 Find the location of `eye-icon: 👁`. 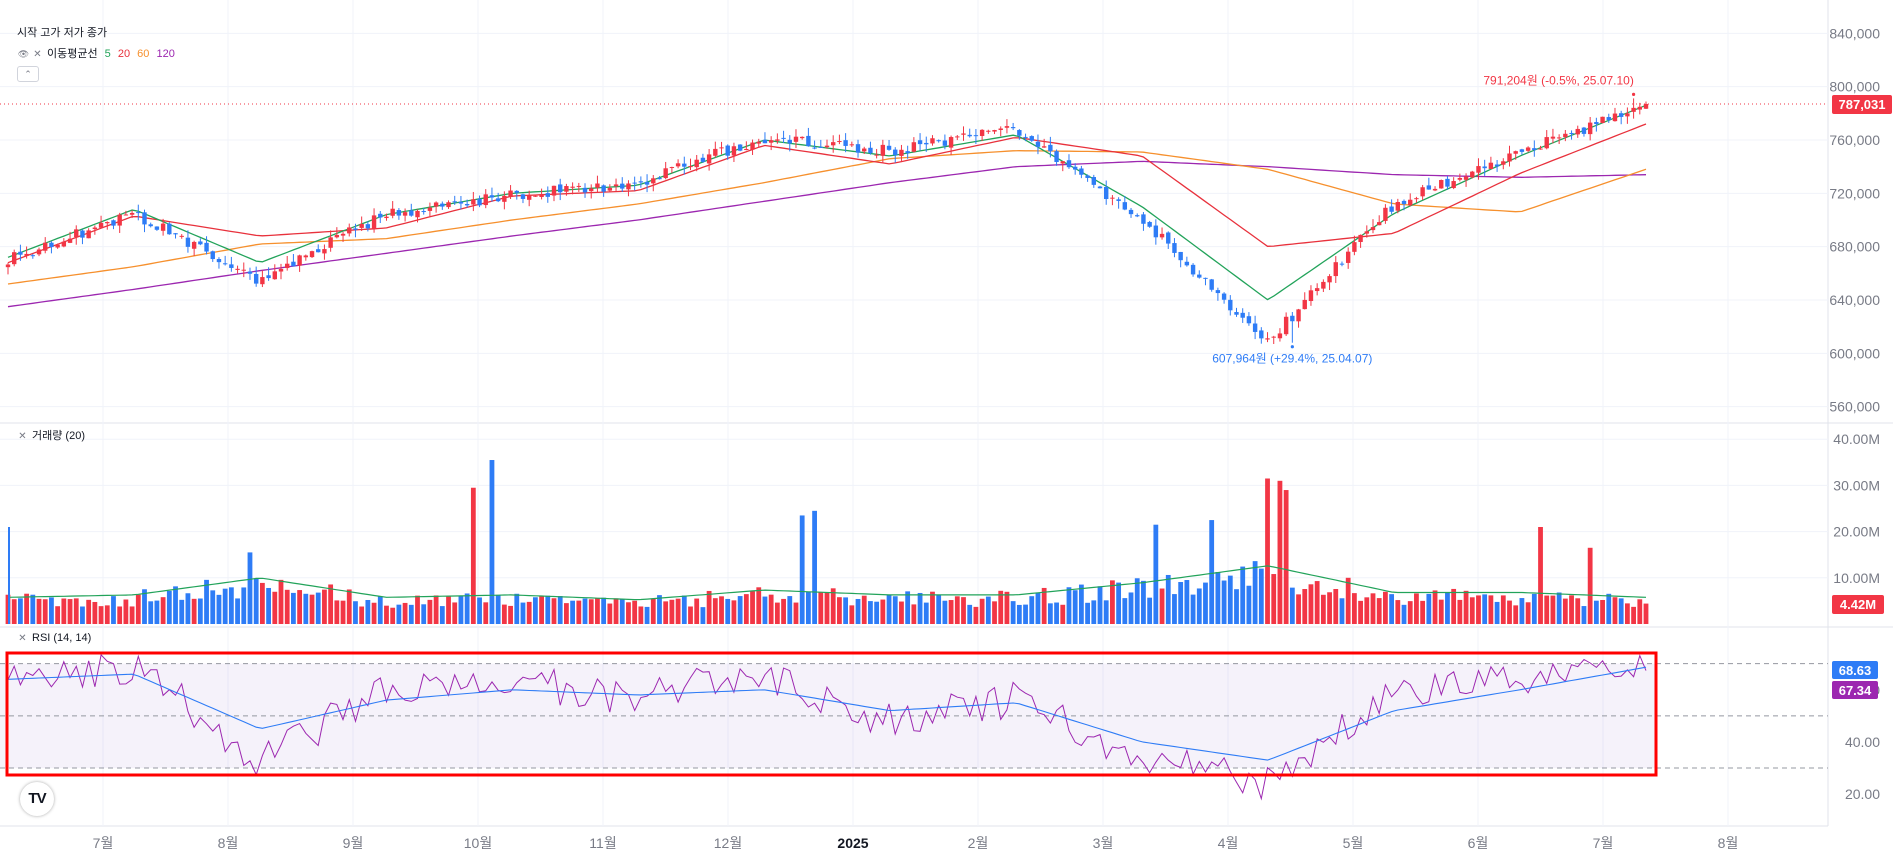

eye-icon: 👁 is located at coordinates (23, 54).